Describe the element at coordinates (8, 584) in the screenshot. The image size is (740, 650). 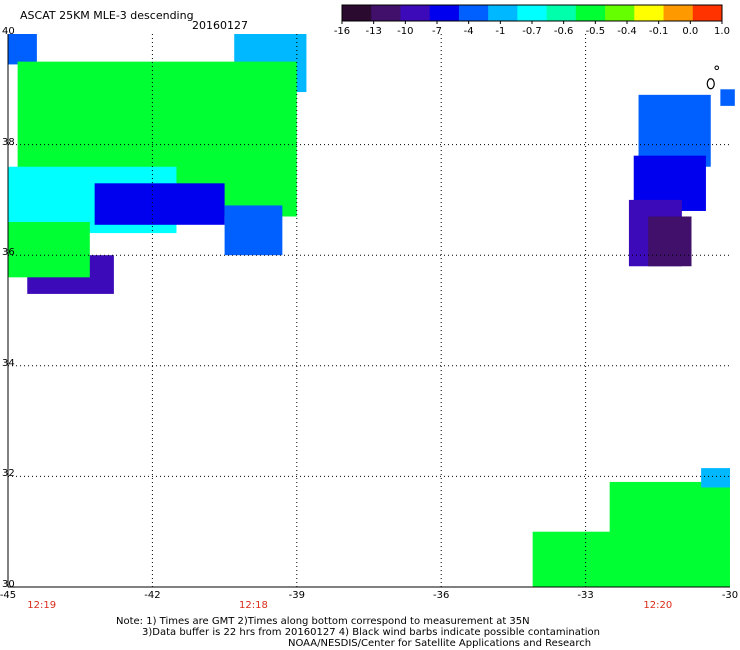
I see `y-tick-label: 30` at that location.